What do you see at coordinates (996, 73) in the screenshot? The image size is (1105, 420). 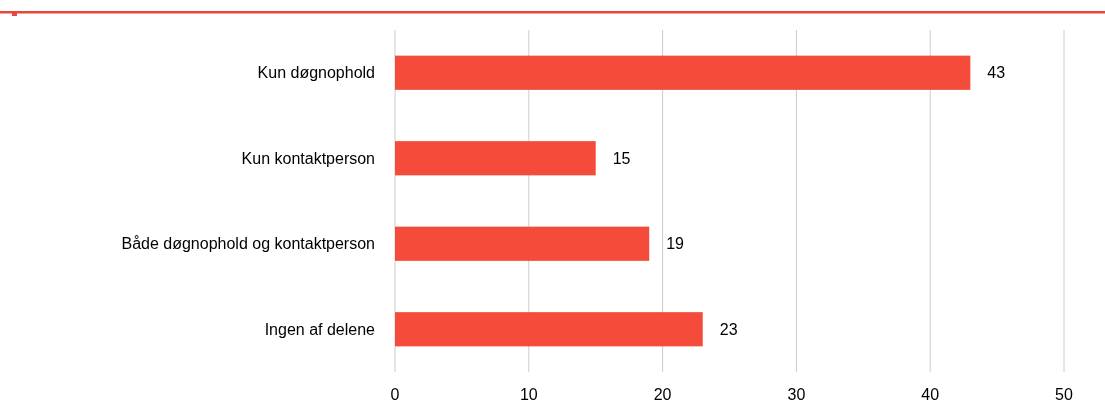 I see `data-label: 43` at bounding box center [996, 73].